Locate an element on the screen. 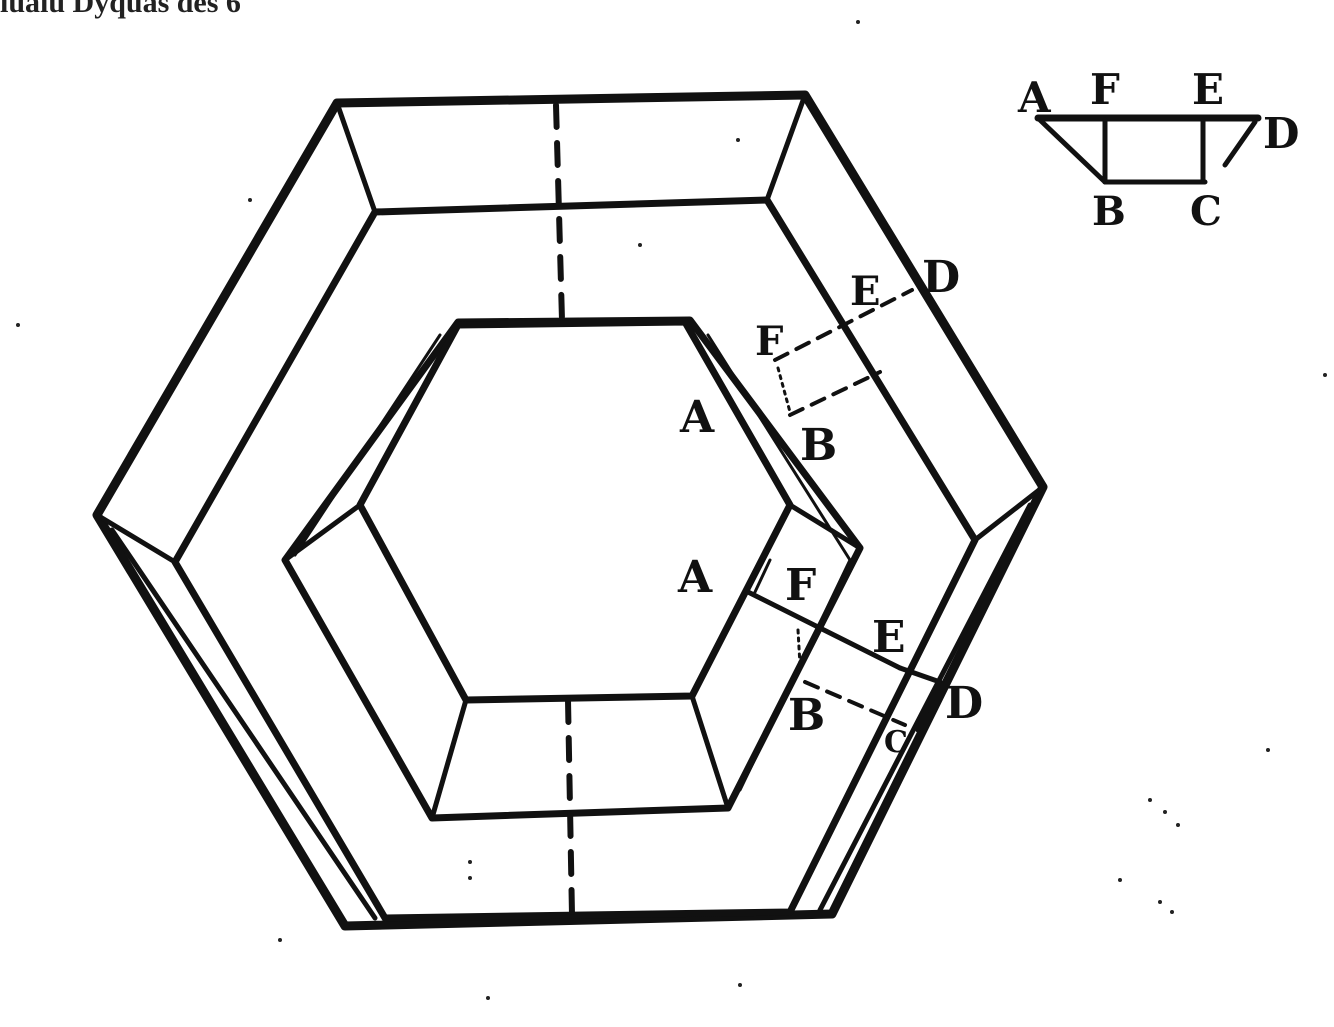  upper-section-labels: A B D E F is located at coordinates (819, 361).